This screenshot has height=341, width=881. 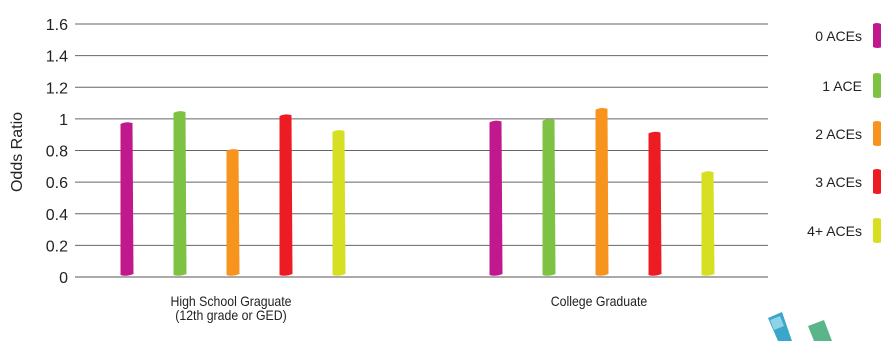 I want to click on legend-label: 3 ACEs, so click(x=838, y=182).